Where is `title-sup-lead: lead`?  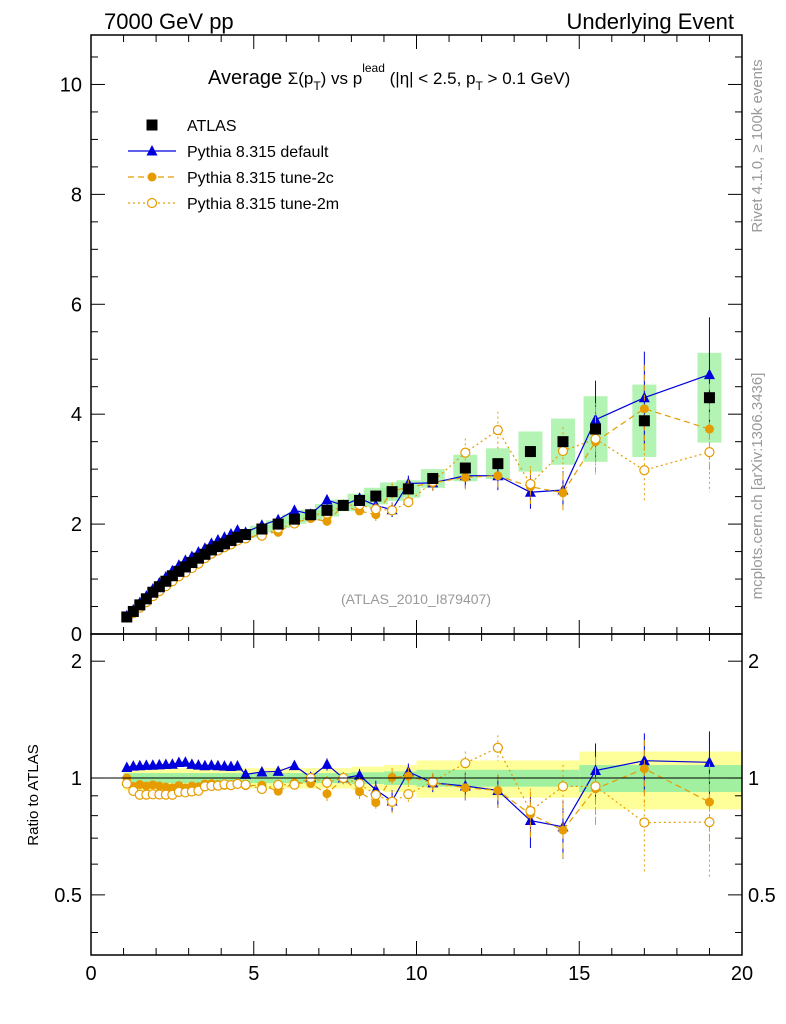 title-sup-lead: lead is located at coordinates (373, 68).